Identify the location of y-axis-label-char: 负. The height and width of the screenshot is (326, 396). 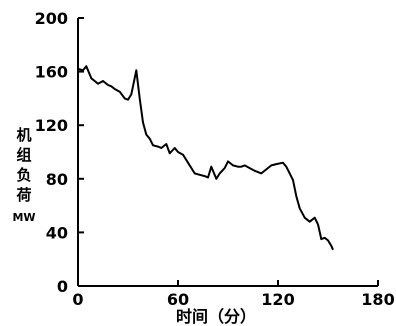
(23, 175).